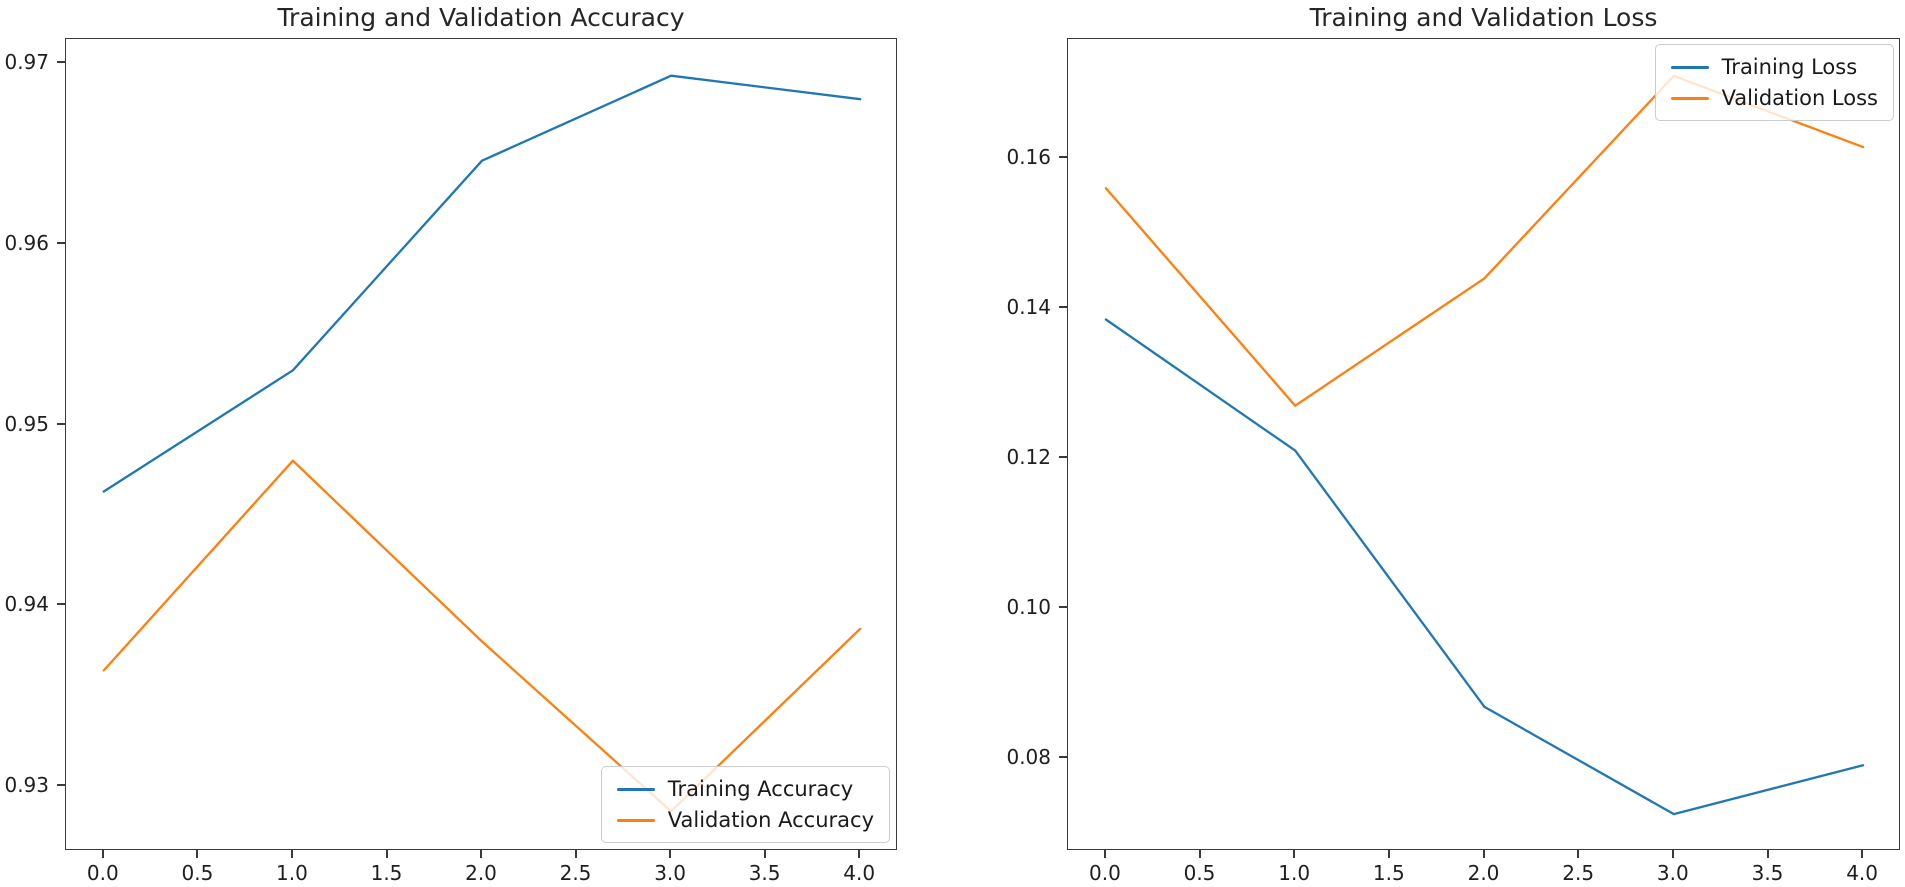 This screenshot has width=1905, height=887. Describe the element at coordinates (1789, 67) in the screenshot. I see `legend-label: Training Loss` at that location.